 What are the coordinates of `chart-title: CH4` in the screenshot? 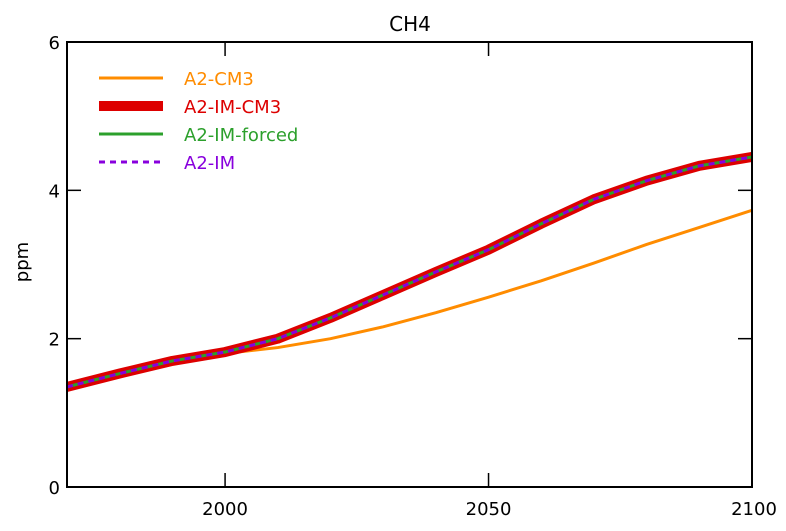 It's located at (410, 24).